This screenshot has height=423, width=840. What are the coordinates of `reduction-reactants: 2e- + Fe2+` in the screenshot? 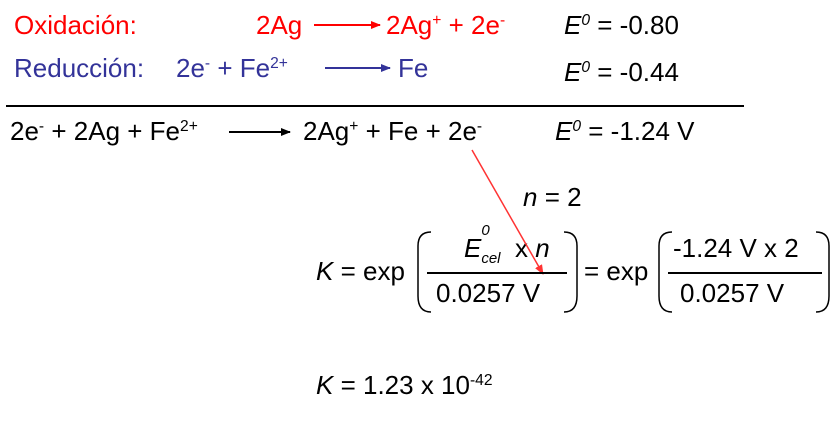 It's located at (232, 68).